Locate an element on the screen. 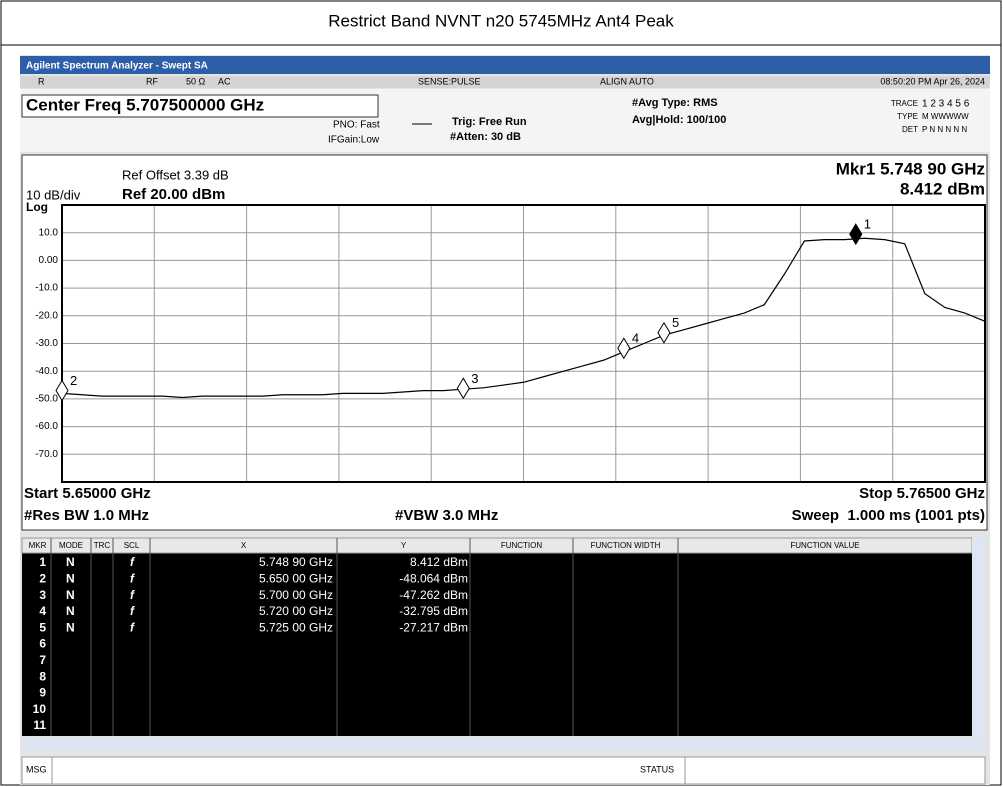 This screenshot has height=787, width=1003. center-box is located at coordinates (200, 106).